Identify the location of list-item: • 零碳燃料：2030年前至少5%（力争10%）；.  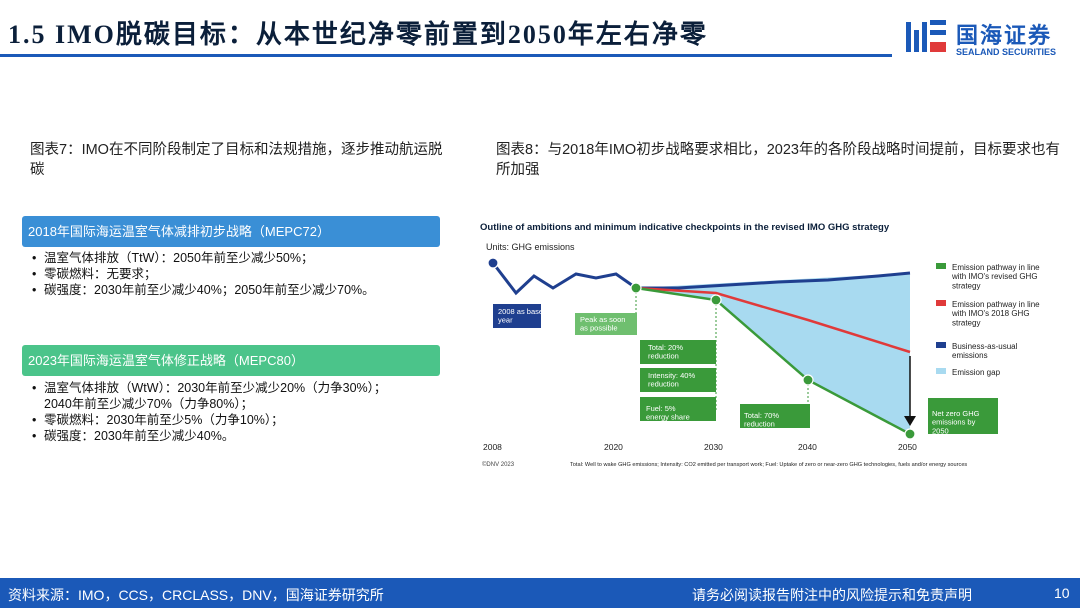
(158, 420).